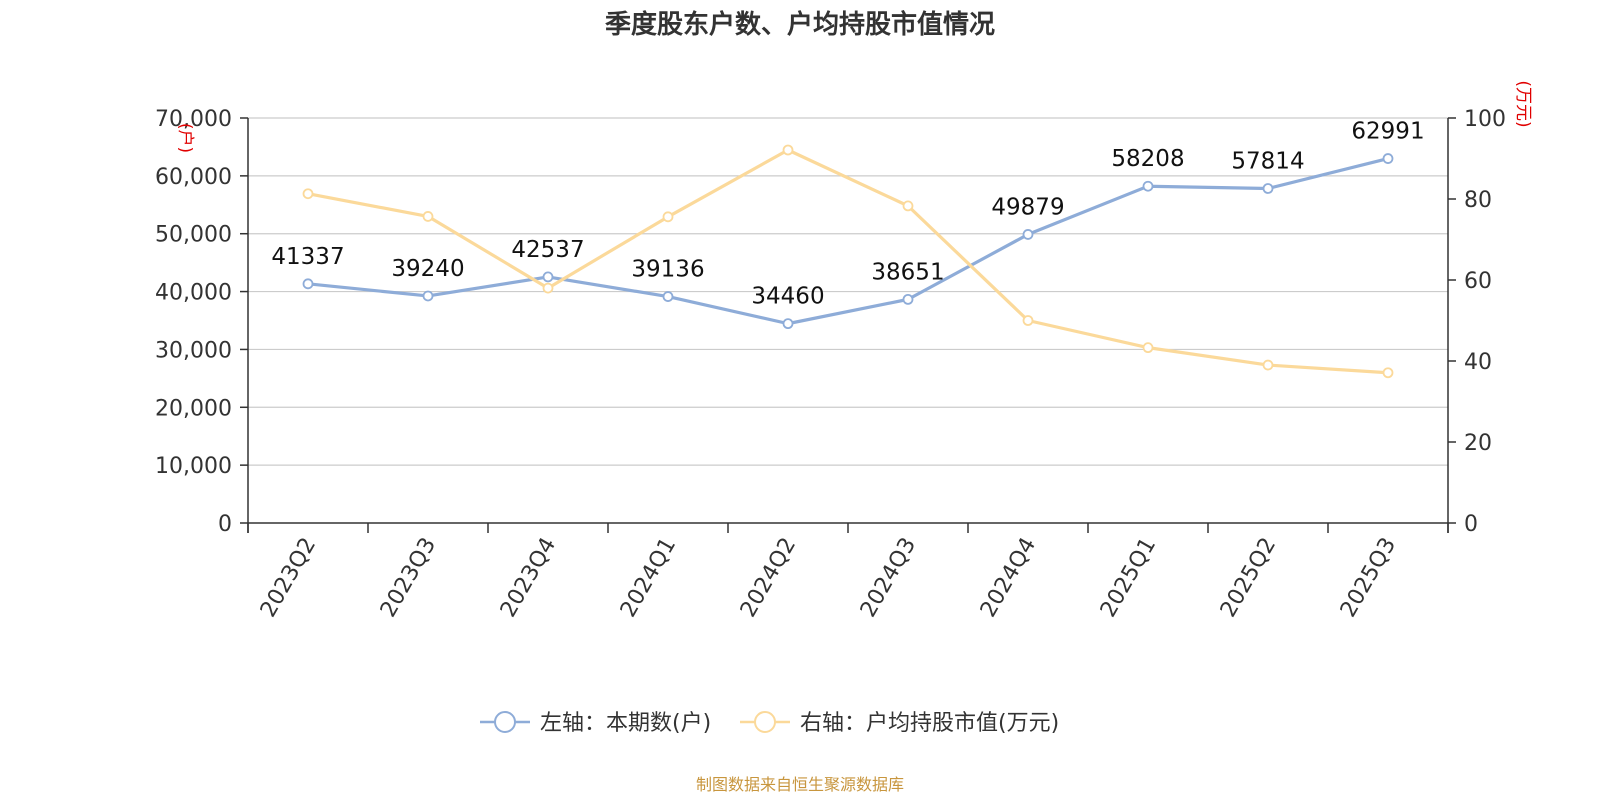  Describe the element at coordinates (193, 235) in the screenshot. I see `left-axis-tick-label: 50,000` at that location.